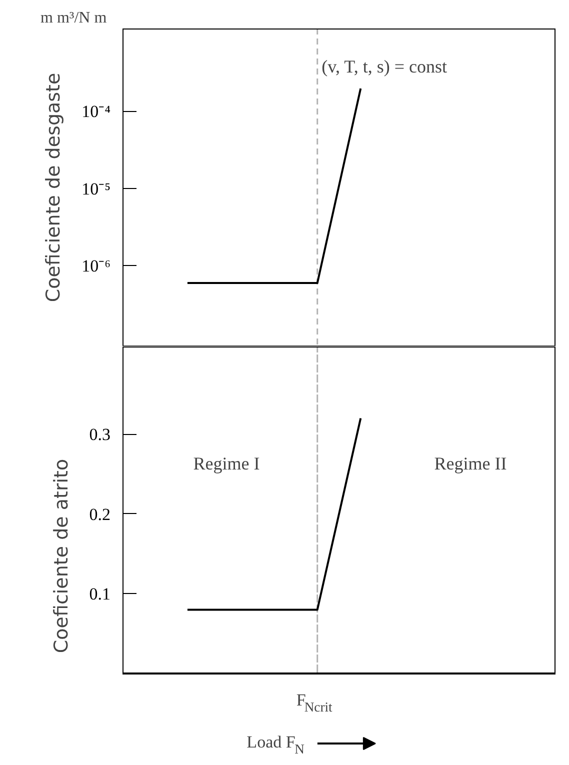 This screenshot has width=569, height=765. Describe the element at coordinates (99, 594) in the screenshot. I see `y-tick-label: 0.1` at that location.